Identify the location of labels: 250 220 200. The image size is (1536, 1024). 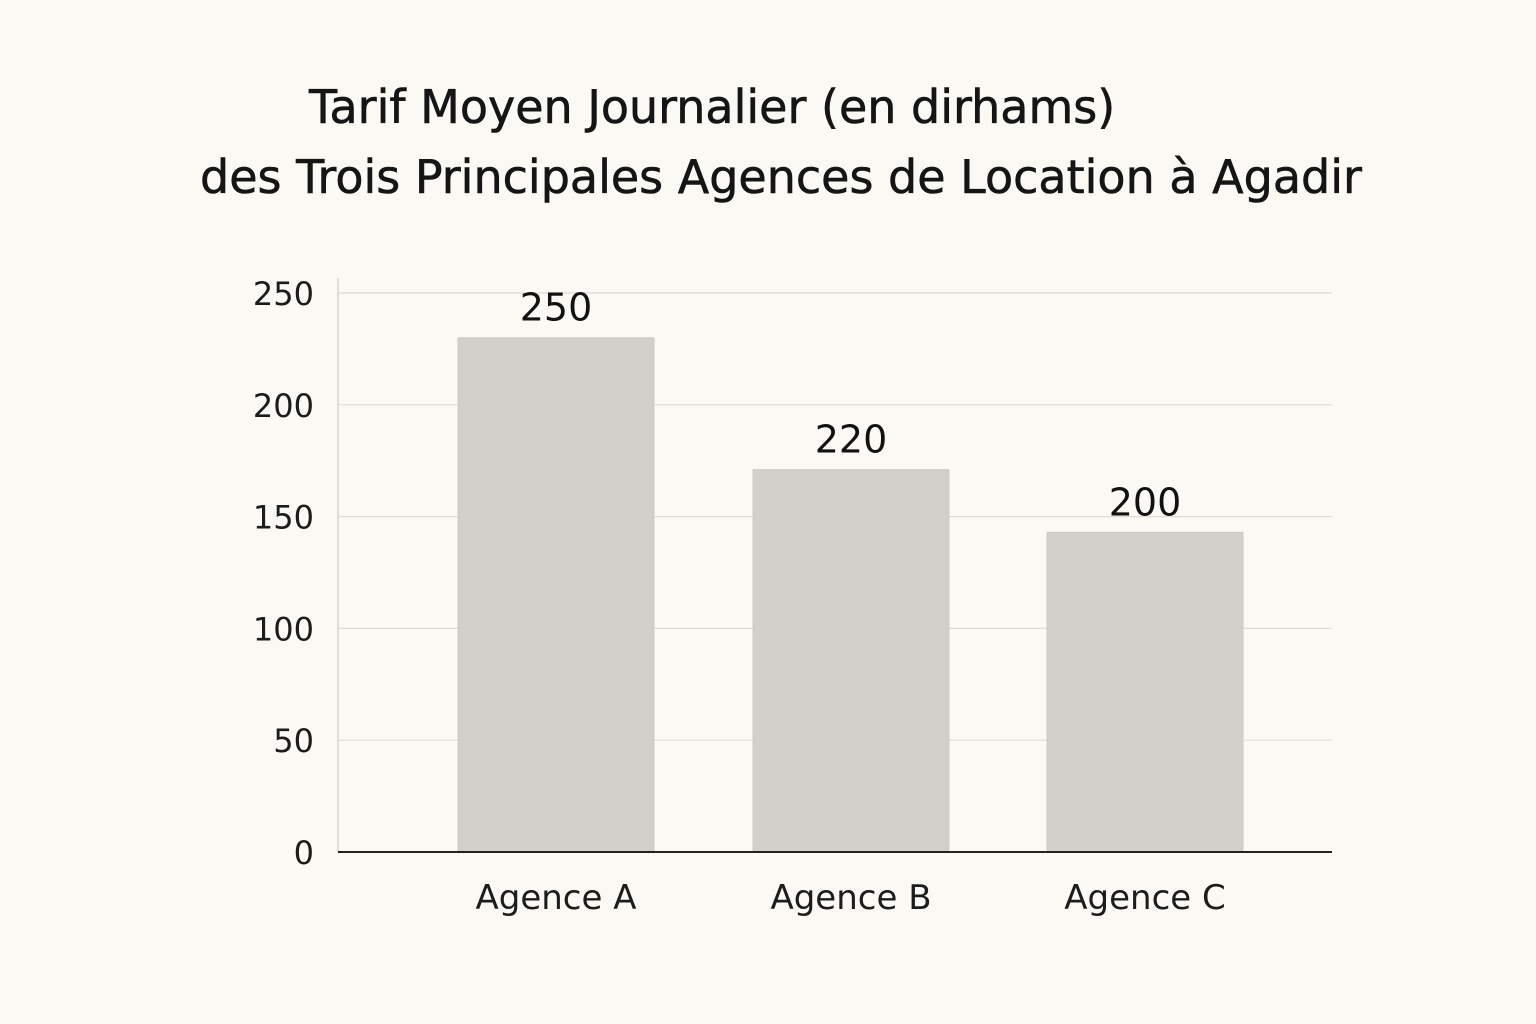
(851, 405).